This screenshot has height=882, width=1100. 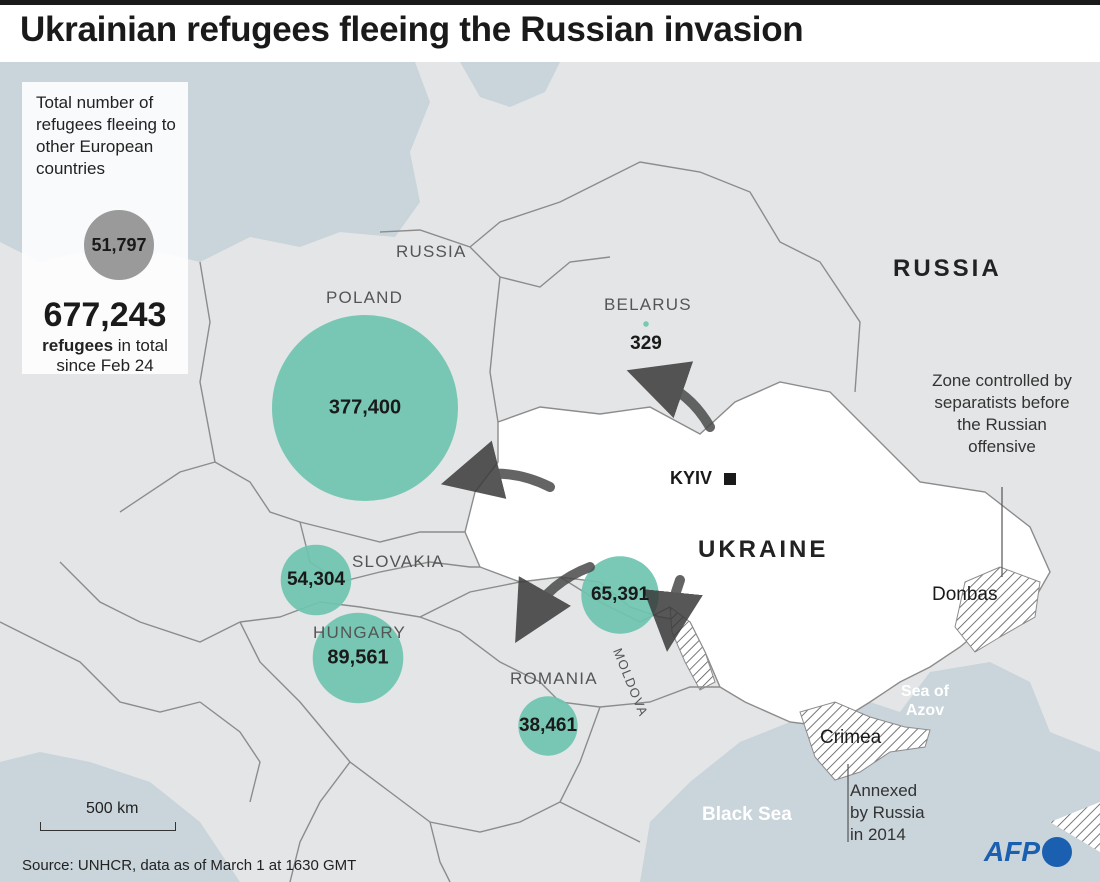 I want to click on bubble-belarus, so click(x=646, y=324).